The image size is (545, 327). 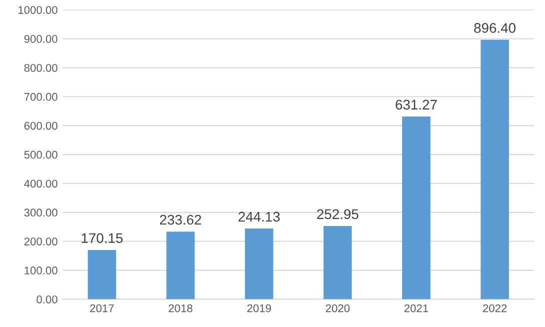 I want to click on data-label: 233.62, so click(x=181, y=219).